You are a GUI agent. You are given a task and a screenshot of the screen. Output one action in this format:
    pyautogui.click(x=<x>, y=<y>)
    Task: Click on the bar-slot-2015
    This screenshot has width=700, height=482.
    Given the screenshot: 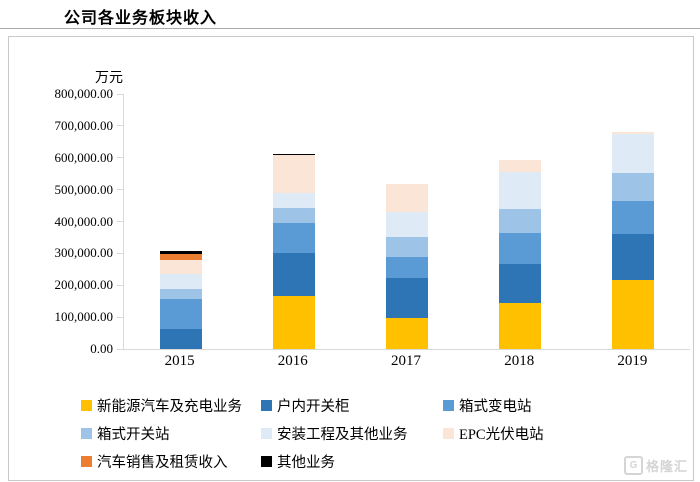 What is the action you would take?
    pyautogui.click(x=180, y=221)
    